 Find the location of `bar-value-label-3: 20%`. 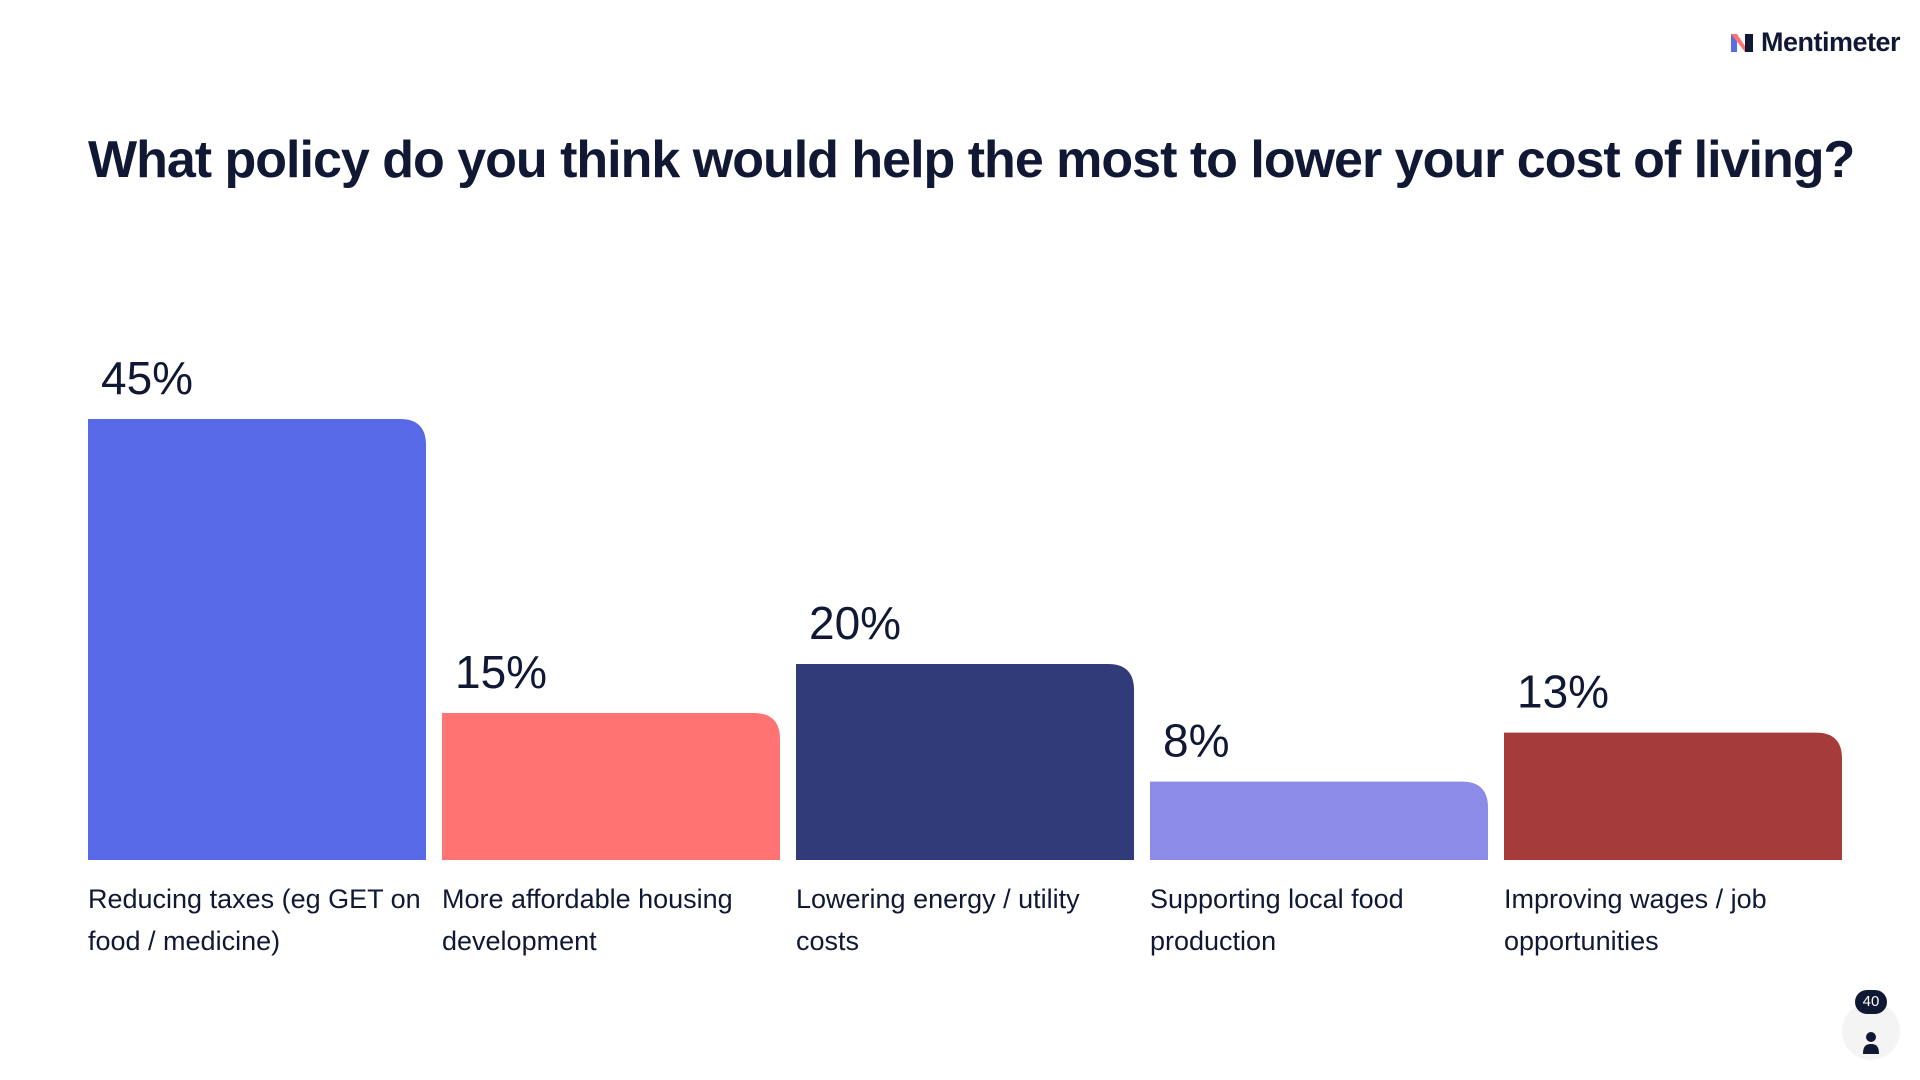

bar-value-label-3: 20% is located at coordinates (855, 623).